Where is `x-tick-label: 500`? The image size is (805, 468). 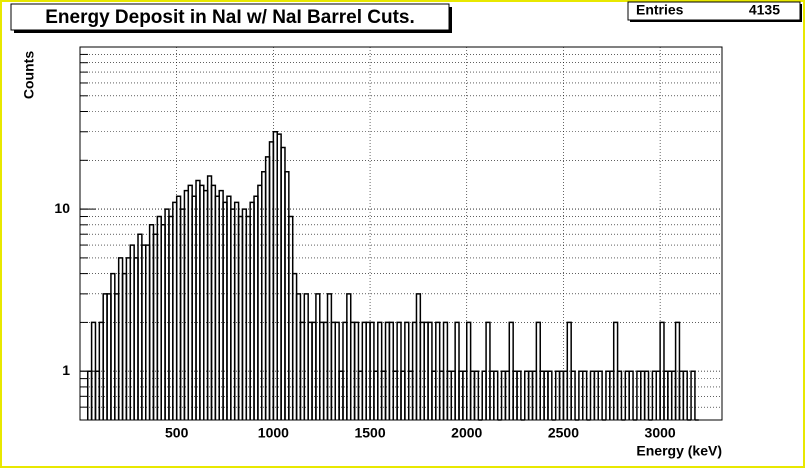
x-tick-label: 500 is located at coordinates (177, 433).